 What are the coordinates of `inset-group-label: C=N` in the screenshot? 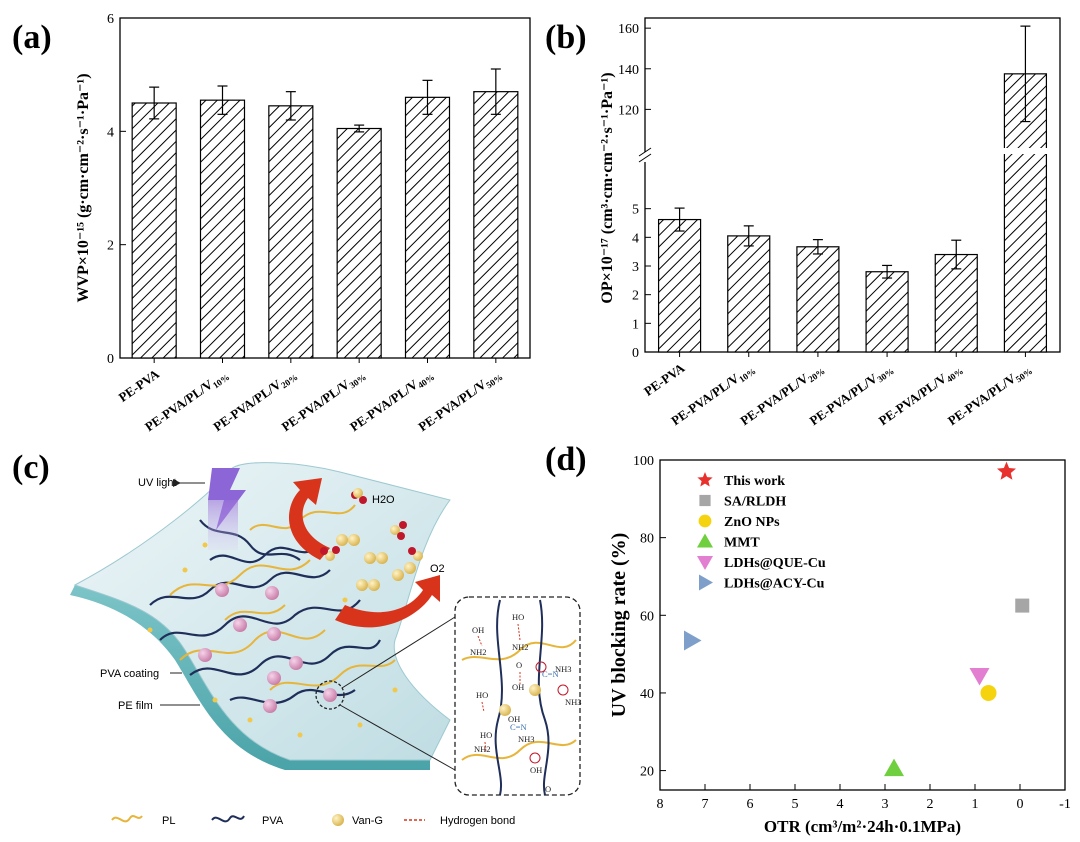 It's located at (518, 727).